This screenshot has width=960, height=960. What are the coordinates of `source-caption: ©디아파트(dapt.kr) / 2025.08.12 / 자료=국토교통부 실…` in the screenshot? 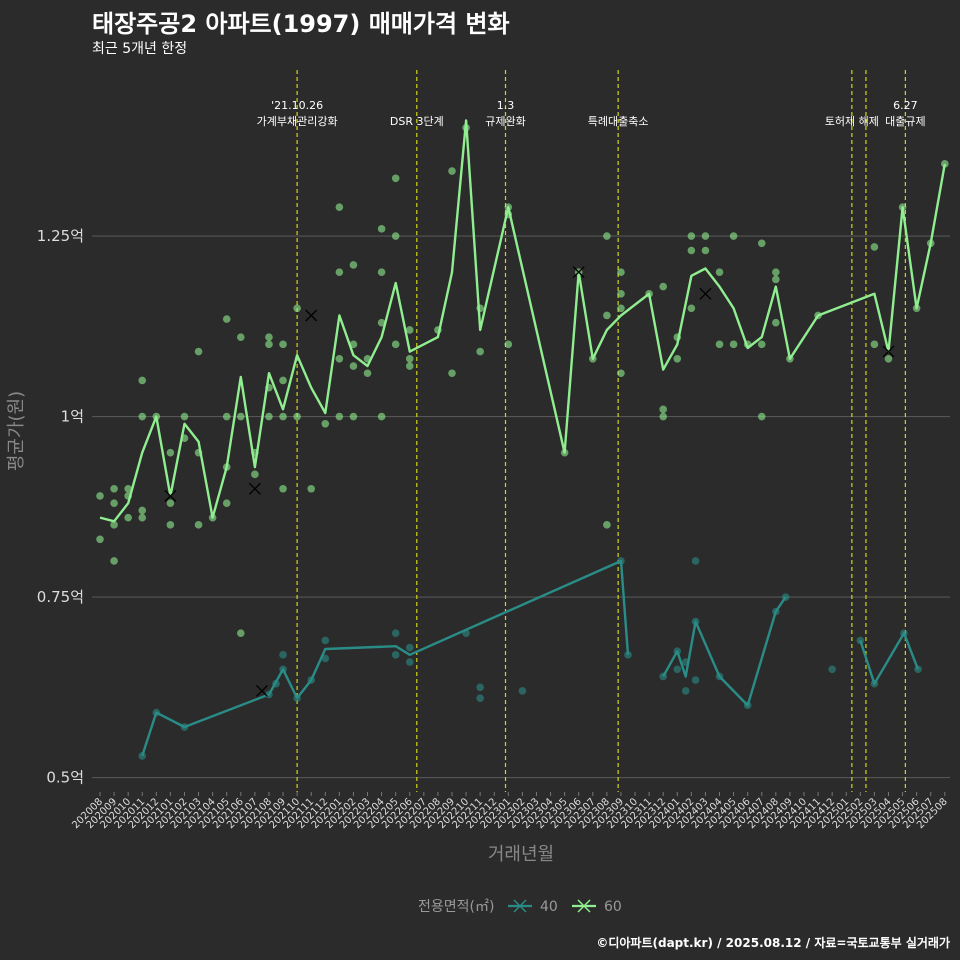 It's located at (773, 943).